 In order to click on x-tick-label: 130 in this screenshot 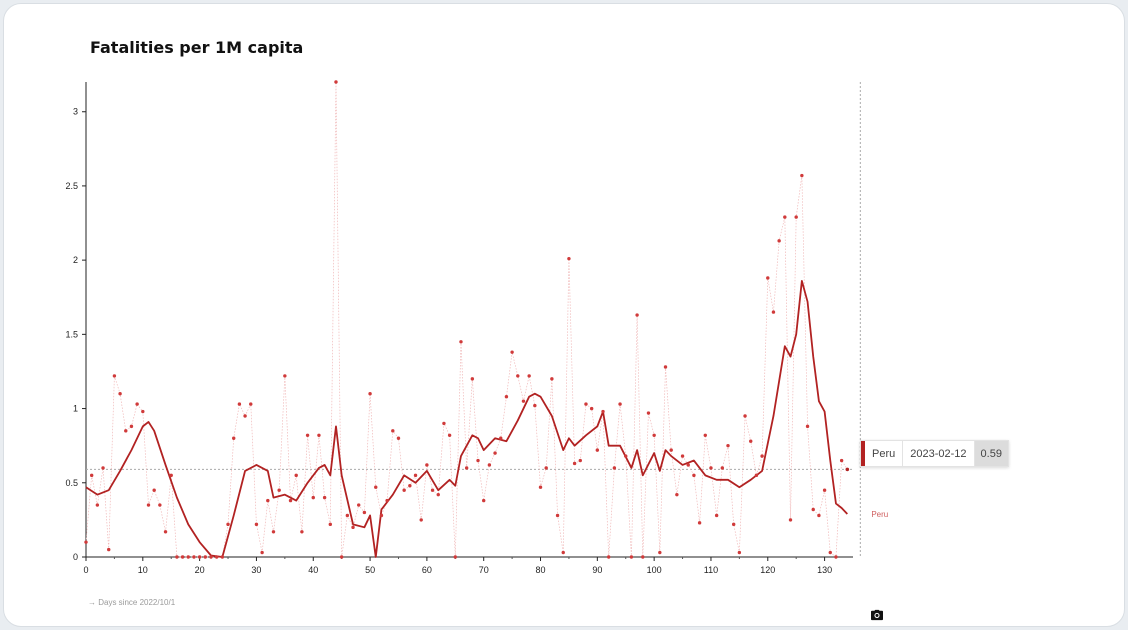, I will do `click(824, 570)`.